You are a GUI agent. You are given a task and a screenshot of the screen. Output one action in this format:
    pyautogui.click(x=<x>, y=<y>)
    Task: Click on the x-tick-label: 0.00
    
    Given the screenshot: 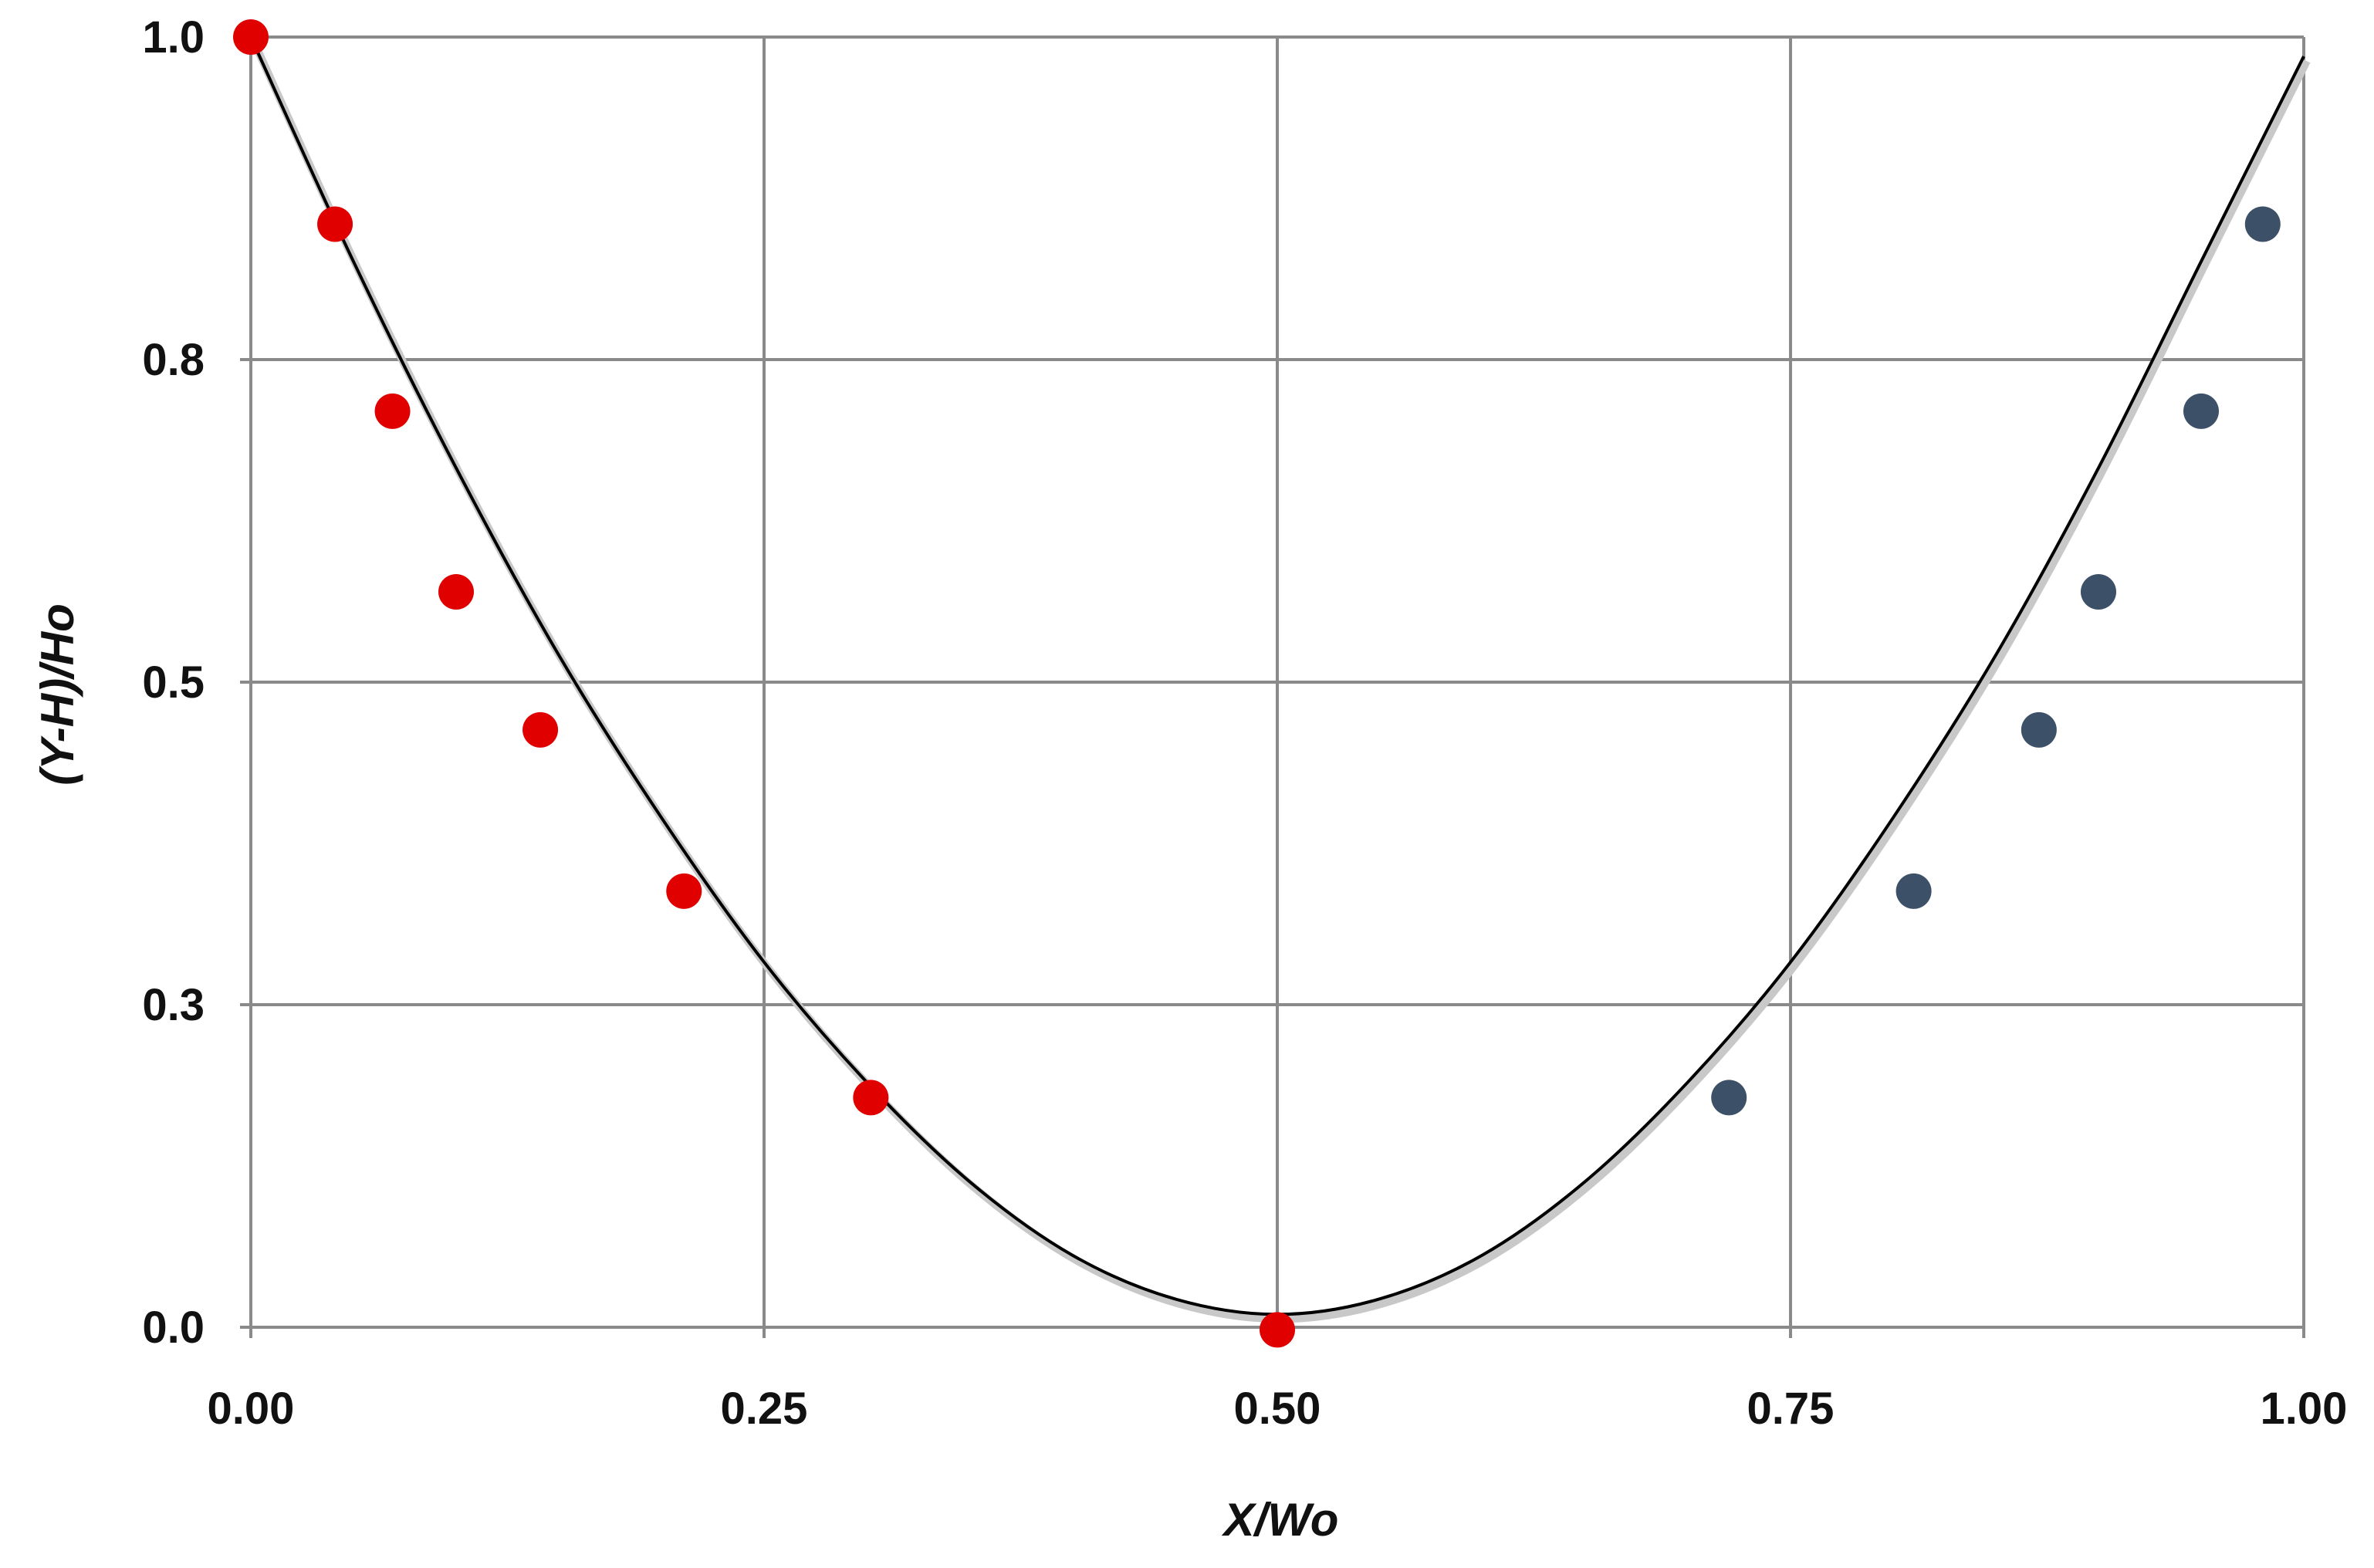 What is the action you would take?
    pyautogui.click(x=251, y=1409)
    